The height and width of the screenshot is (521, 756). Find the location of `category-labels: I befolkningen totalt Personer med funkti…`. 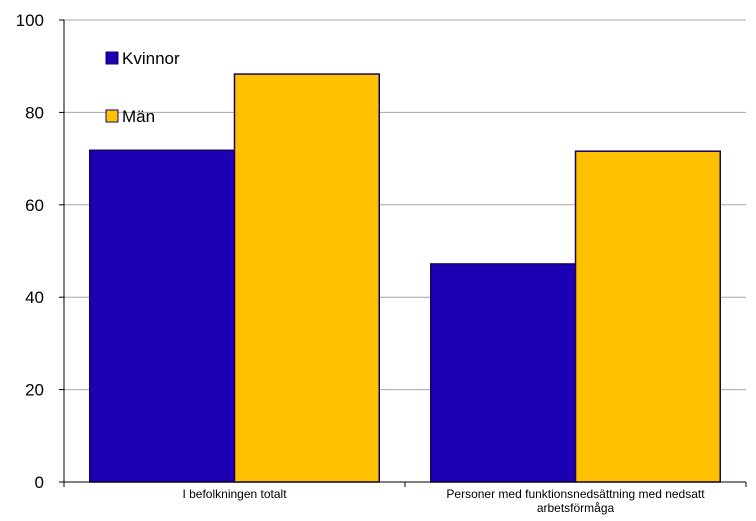

category-labels: I befolkningen totalt Personer med funkti… is located at coordinates (443, 501).